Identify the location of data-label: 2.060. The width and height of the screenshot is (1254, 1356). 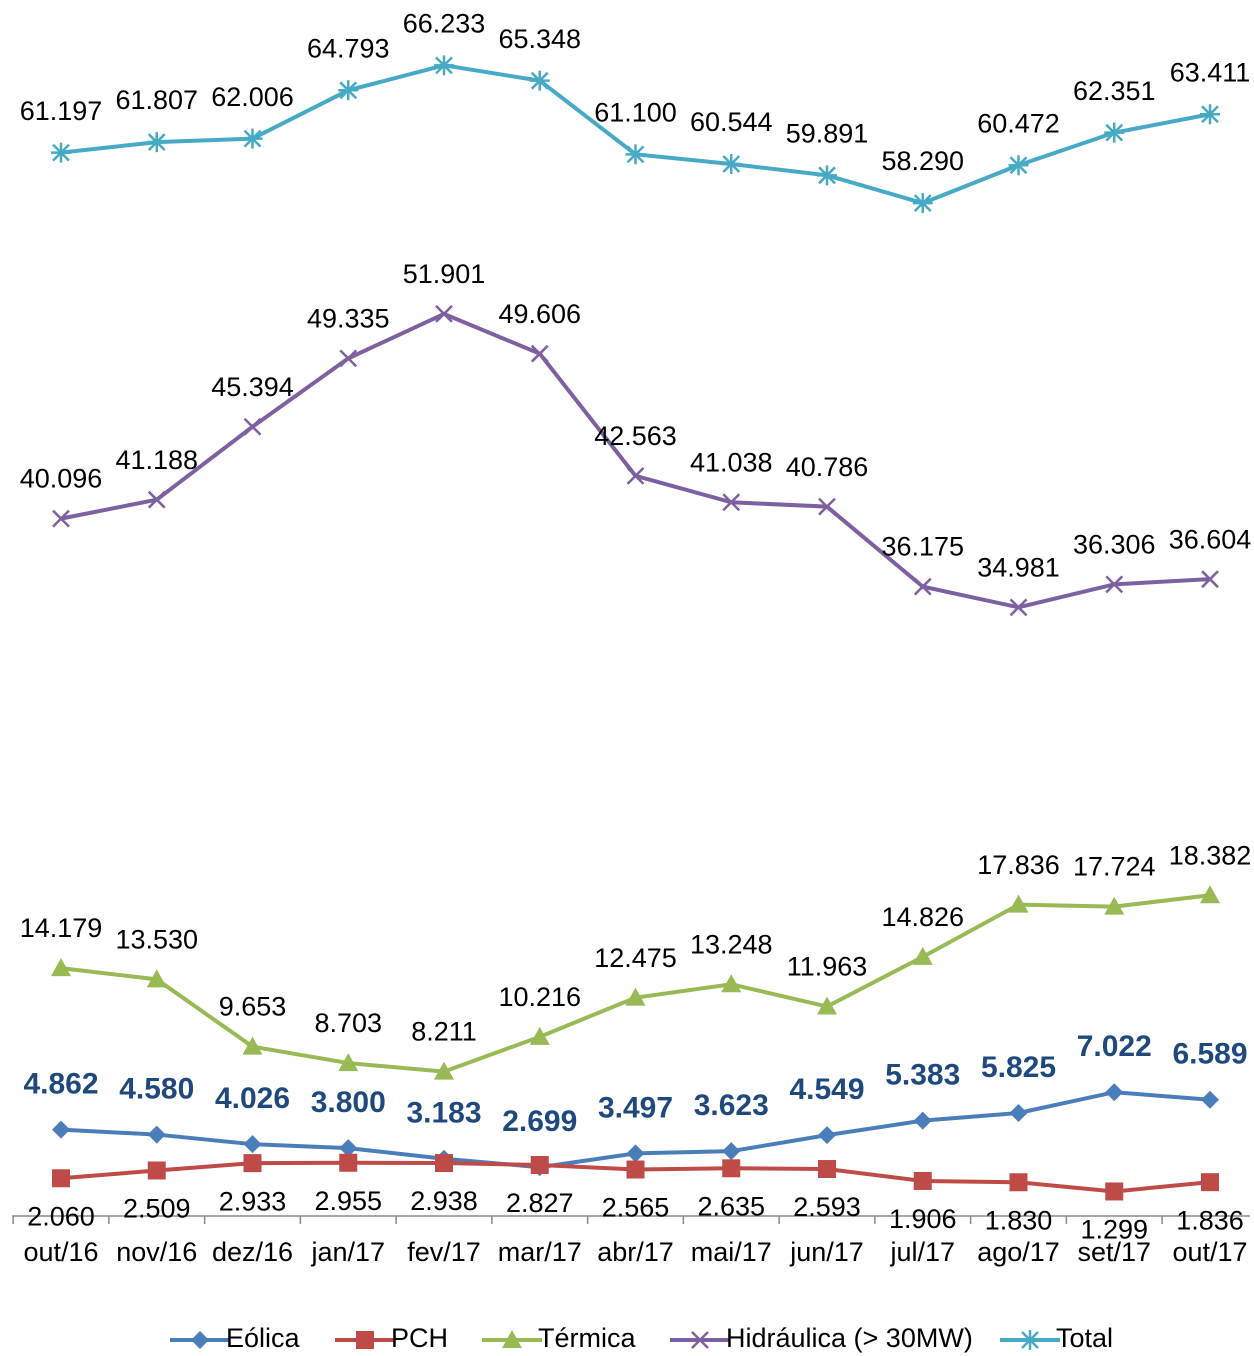
(61, 1216).